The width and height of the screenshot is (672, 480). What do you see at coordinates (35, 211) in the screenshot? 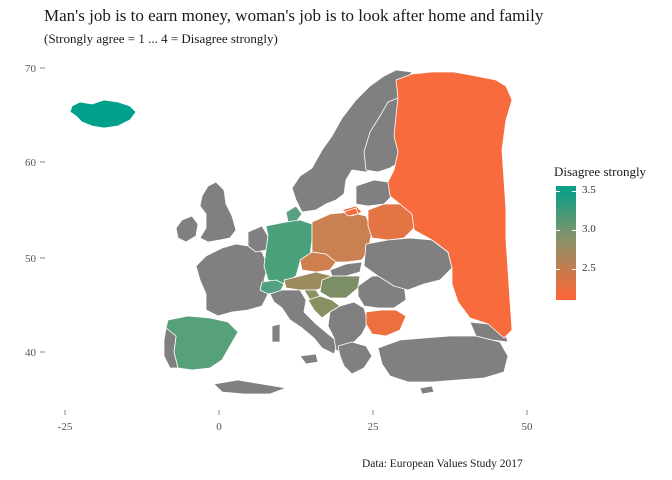
I see `y-axis: 70 60 50 40` at bounding box center [35, 211].